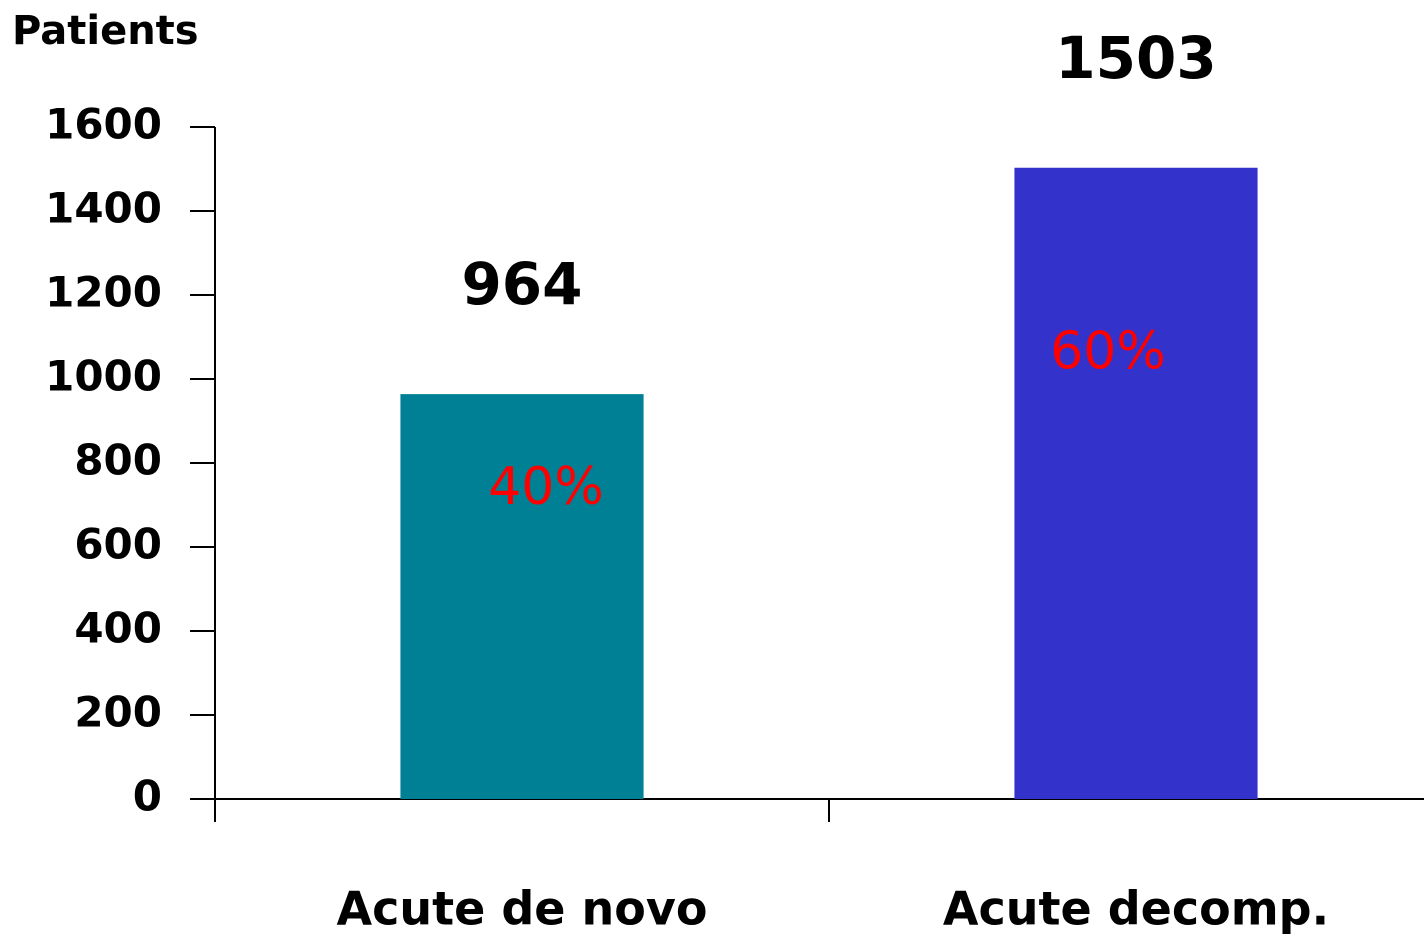 Image resolution: width=1424 pixels, height=943 pixels. Describe the element at coordinates (1108, 352) in the screenshot. I see `share-label: 60%` at that location.